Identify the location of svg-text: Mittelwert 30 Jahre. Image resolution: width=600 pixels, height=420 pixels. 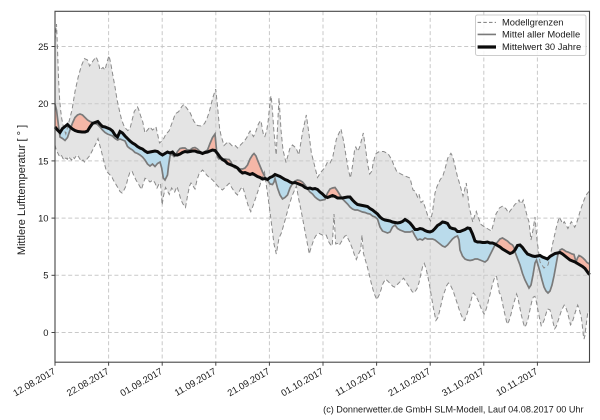
(541, 46).